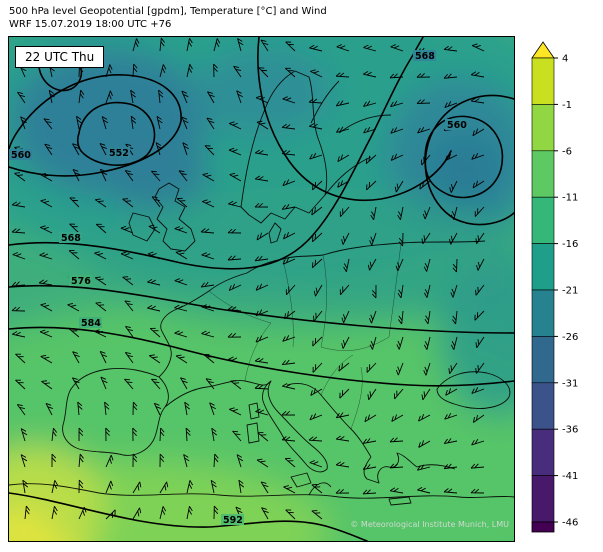 Image resolution: width=603 pixels, height=552 pixels. I want to click on colorbar-tick-label: -26, so click(570, 337).